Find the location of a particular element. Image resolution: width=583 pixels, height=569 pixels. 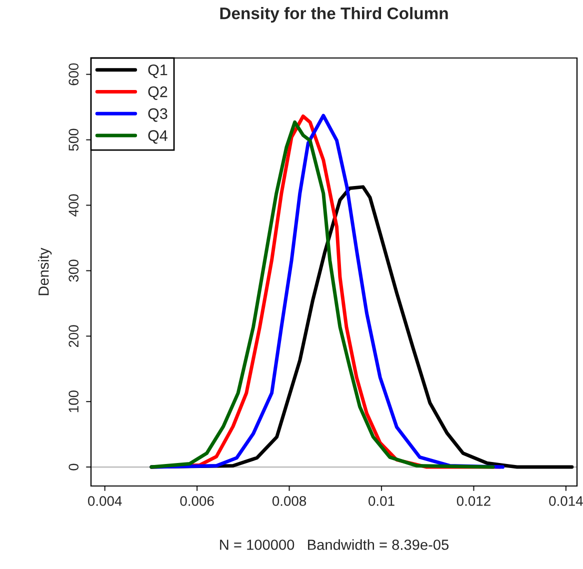

x-axis-title: N = 100000 Bandwidth = 8.39e-05 is located at coordinates (334, 544).